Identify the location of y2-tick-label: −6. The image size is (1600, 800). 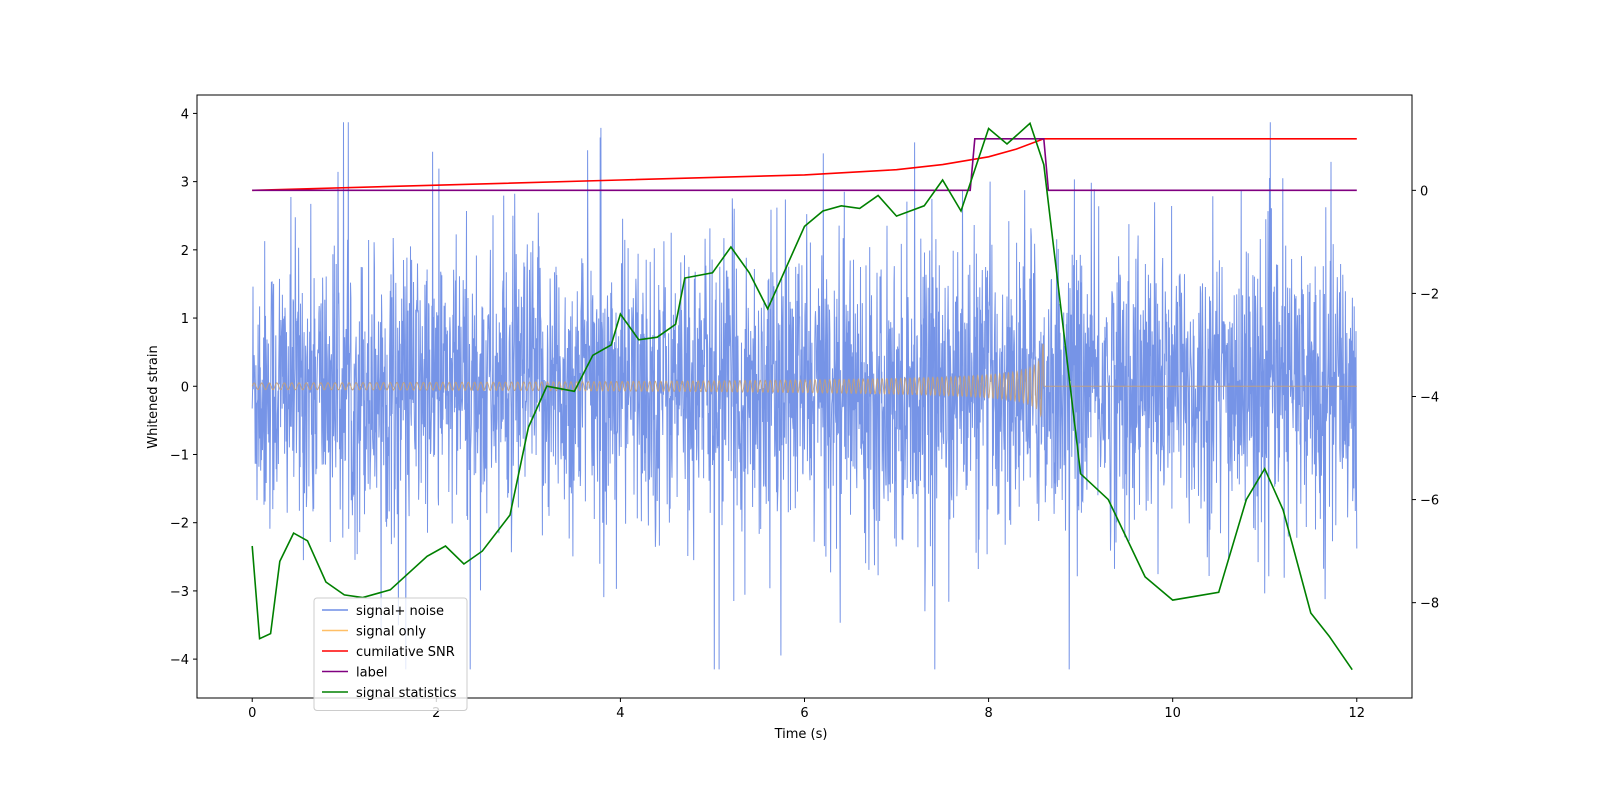
(1429, 501).